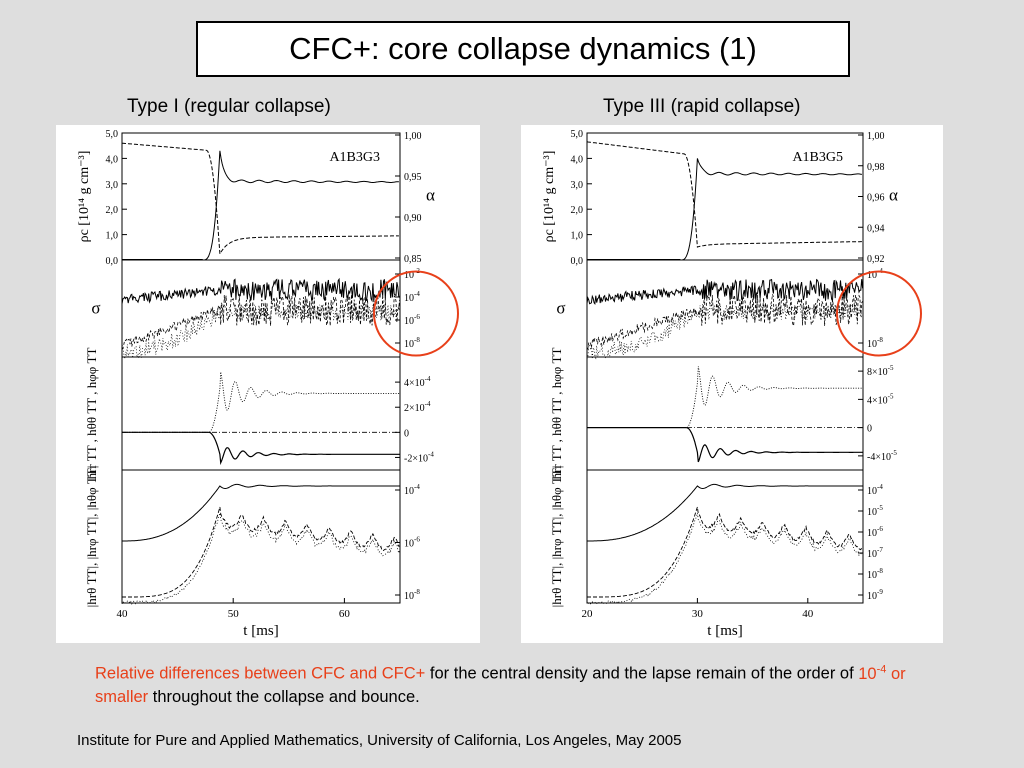  Describe the element at coordinates (260, 331) in the screenshot. I see `series-sigma-other` at that location.